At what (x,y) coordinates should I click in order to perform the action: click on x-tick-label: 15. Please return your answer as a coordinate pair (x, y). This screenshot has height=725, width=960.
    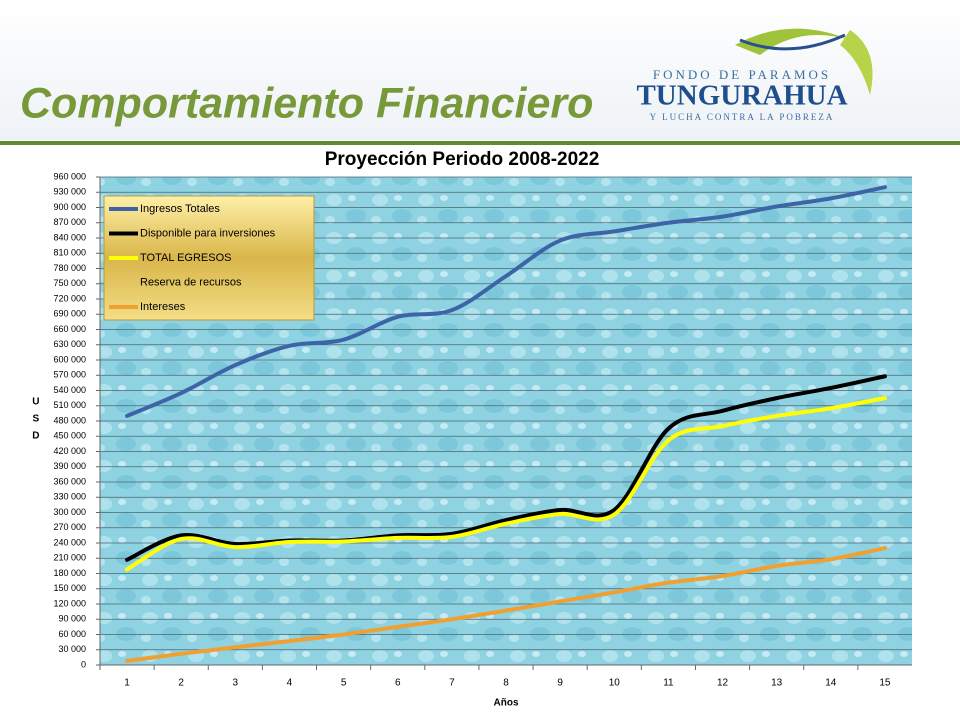
    Looking at the image, I should click on (885, 683).